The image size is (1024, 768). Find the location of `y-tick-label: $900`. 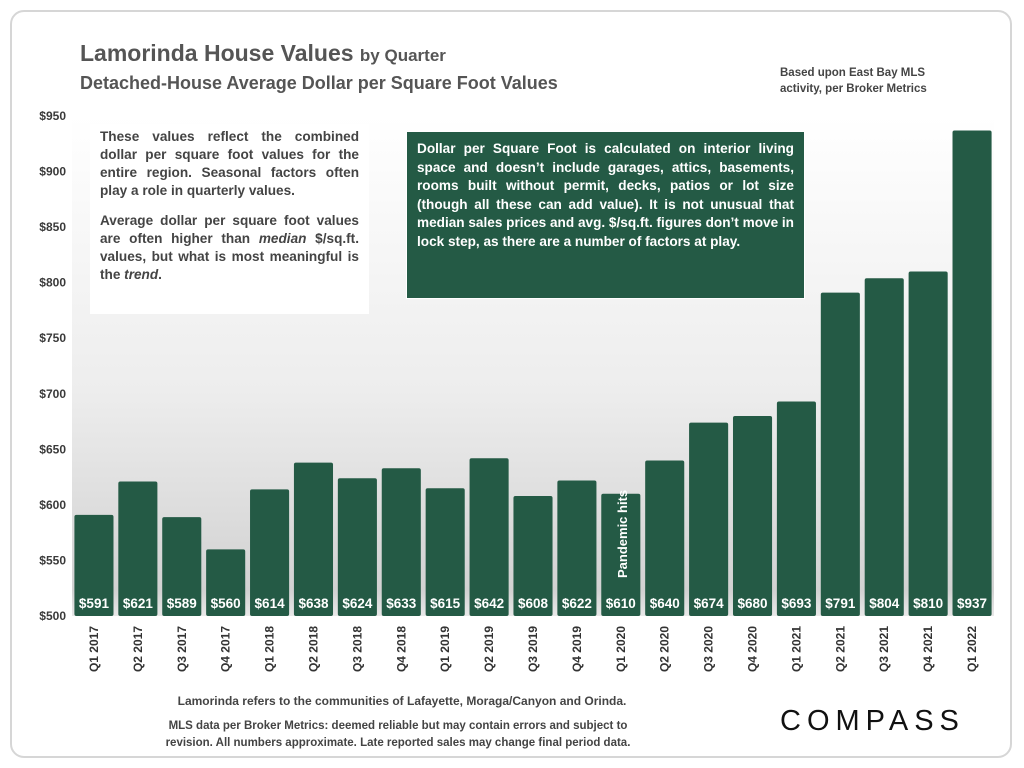

y-tick-label: $900 is located at coordinates (52, 172).